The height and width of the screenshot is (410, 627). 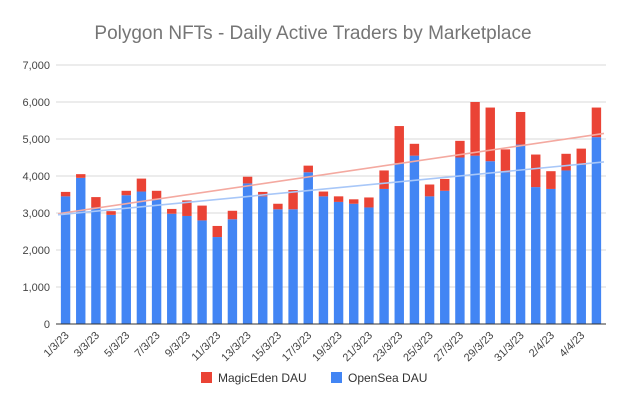 I want to click on y-tick-label: 7,000, so click(x=36, y=66).